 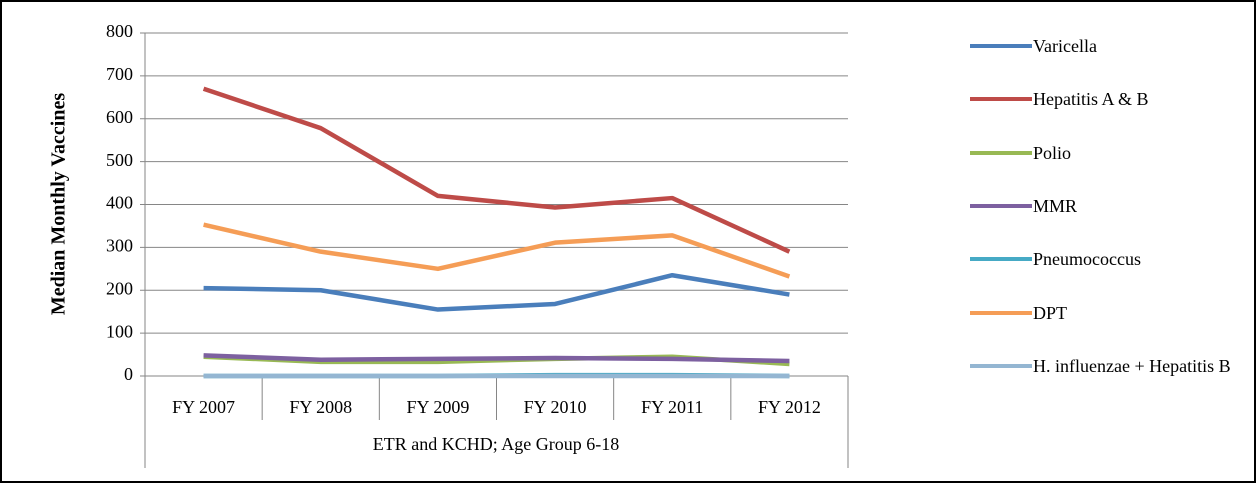 I want to click on y-tick-label: 400, so click(x=119, y=203).